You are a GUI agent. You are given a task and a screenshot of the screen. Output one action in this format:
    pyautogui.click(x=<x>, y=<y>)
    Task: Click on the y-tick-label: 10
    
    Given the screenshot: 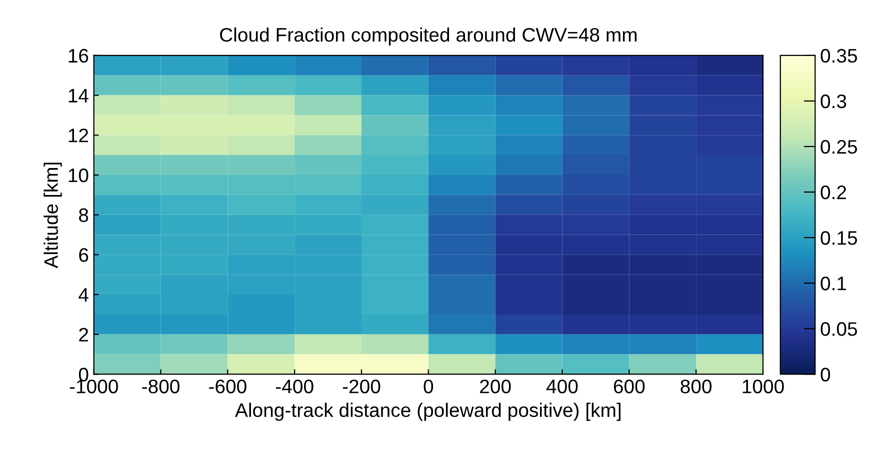 What is the action you would take?
    pyautogui.click(x=78, y=175)
    